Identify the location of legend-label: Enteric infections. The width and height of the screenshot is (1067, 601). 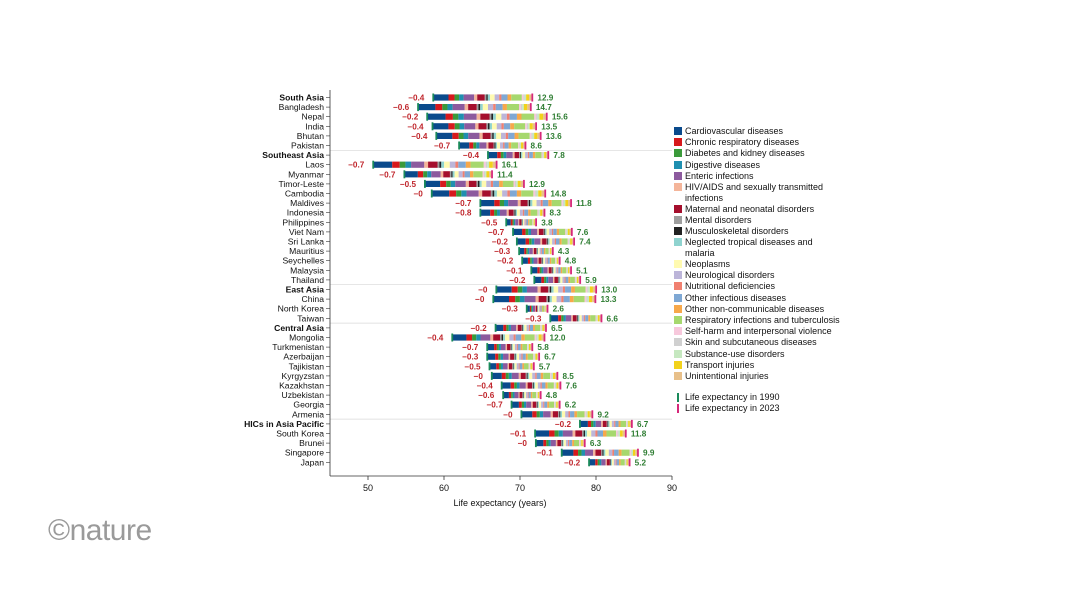
(719, 175).